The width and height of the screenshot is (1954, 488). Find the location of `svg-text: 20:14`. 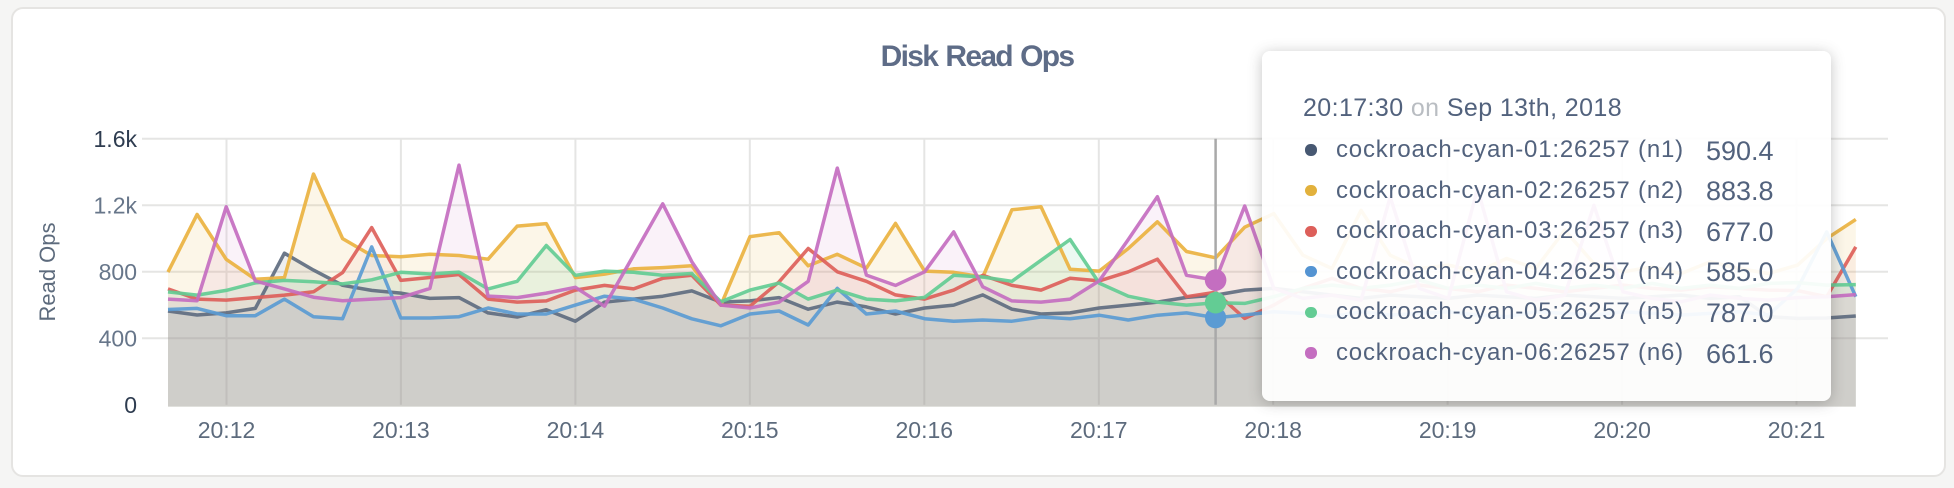

svg-text: 20:14 is located at coordinates (576, 430).